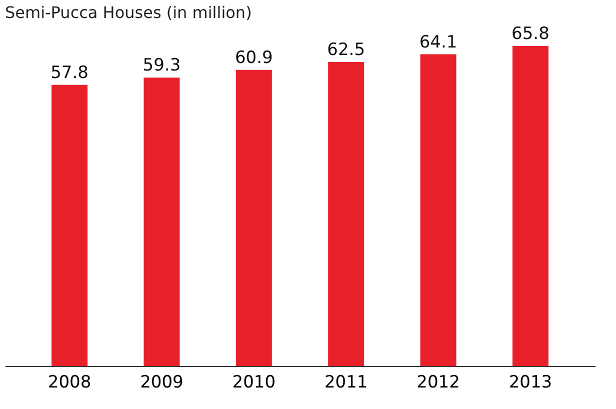 The width and height of the screenshot is (616, 409). What do you see at coordinates (161, 66) in the screenshot?
I see `data-label: 59.3` at bounding box center [161, 66].